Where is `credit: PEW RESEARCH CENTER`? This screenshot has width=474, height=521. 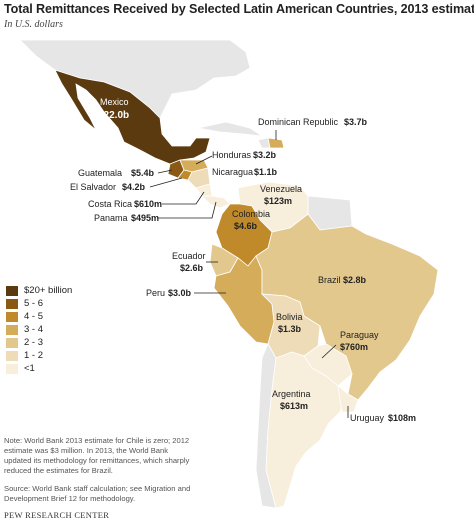
credit: PEW RESEARCH CENTER is located at coordinates (57, 515).